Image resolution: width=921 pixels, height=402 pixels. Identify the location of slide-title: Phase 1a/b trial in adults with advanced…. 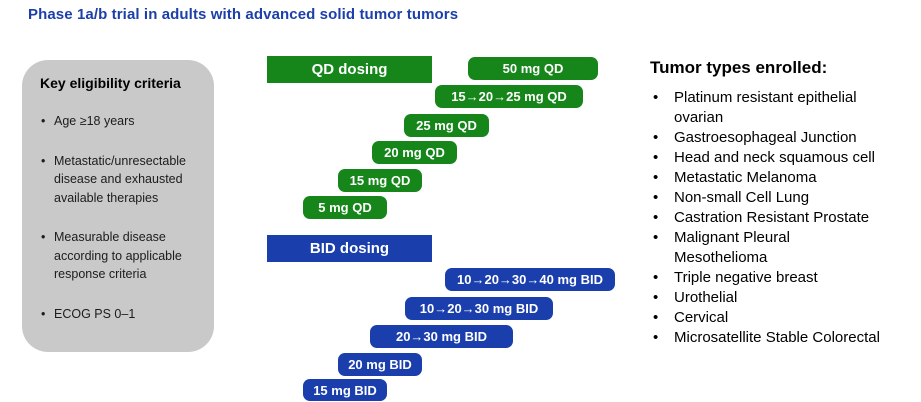
(243, 14).